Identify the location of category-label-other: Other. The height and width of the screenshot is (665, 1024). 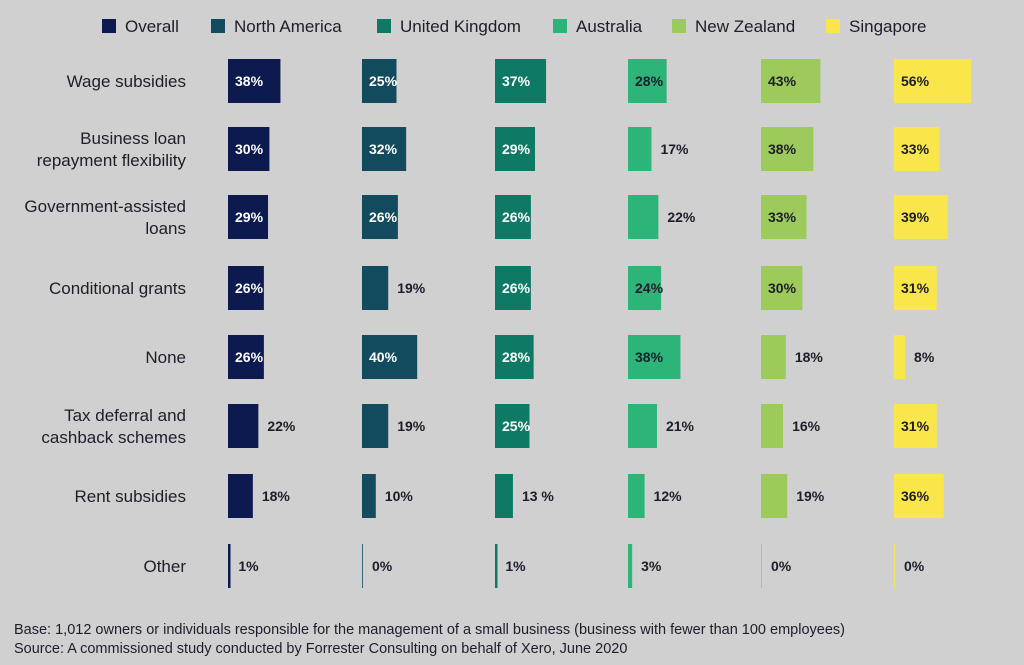
(164, 566).